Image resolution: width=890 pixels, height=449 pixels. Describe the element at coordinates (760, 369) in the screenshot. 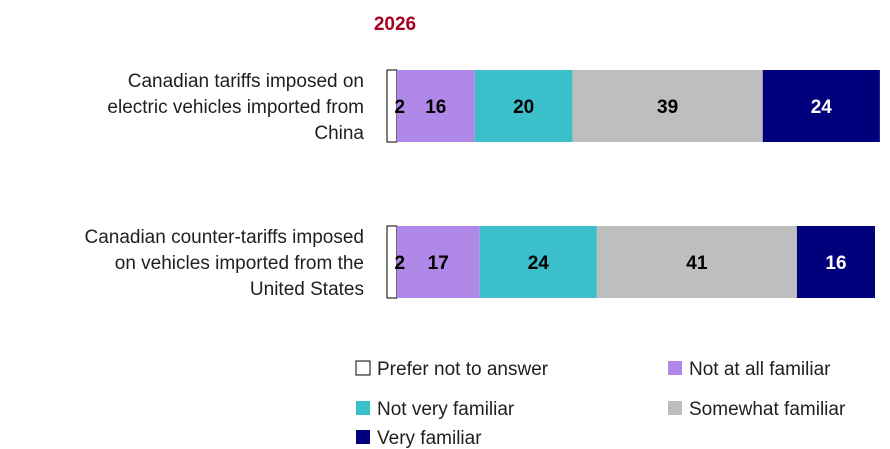

I see `legend-label: Not at all familiar` at that location.